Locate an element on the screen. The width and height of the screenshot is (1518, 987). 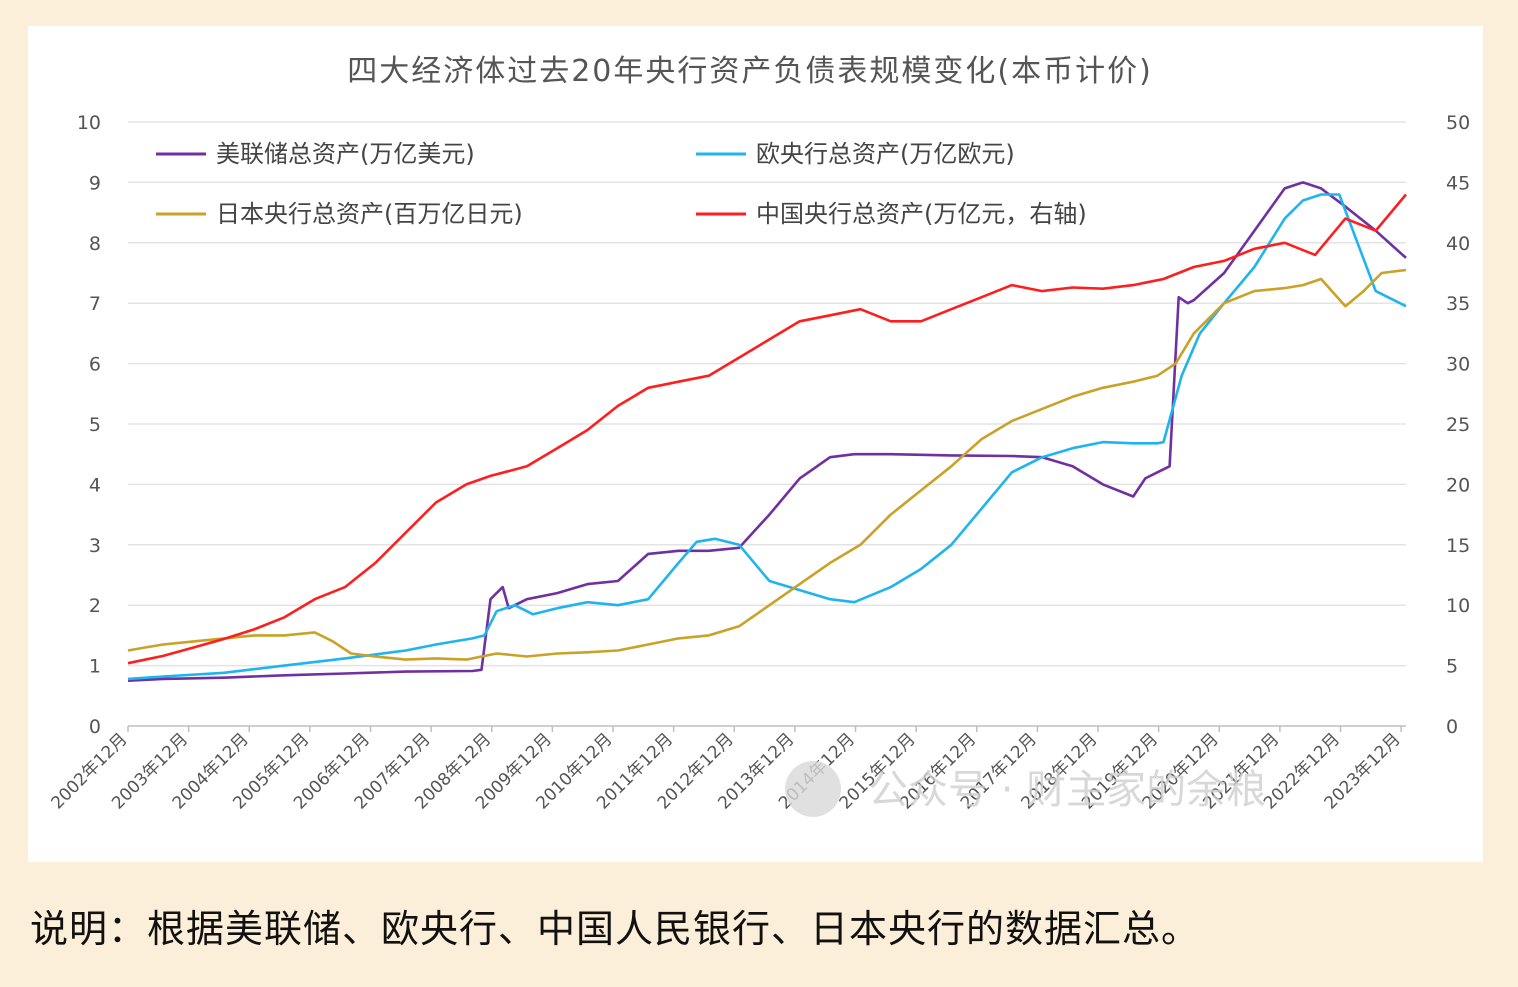
y-left-tick-label: 8 is located at coordinates (95, 244).